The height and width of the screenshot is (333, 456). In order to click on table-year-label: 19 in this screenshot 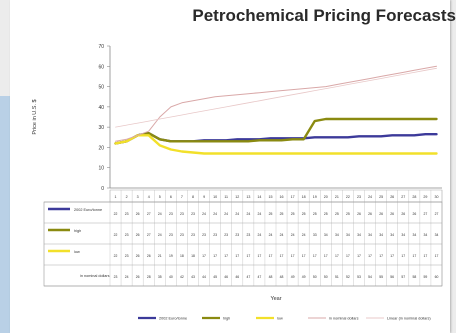, I will do `click(315, 197)`.